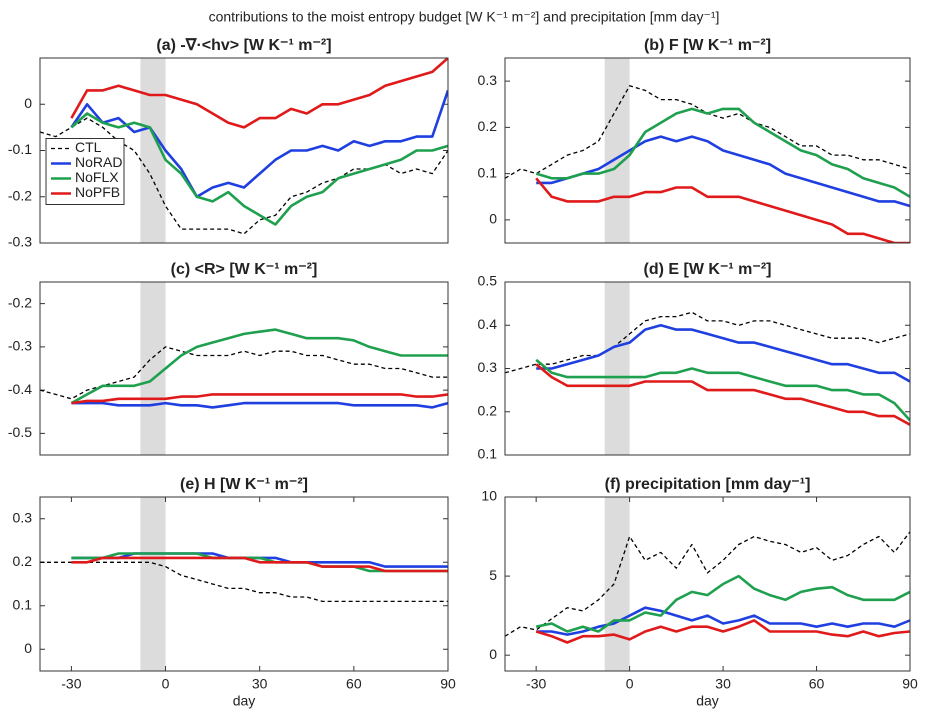 The image size is (928, 712). Describe the element at coordinates (244, 269) in the screenshot. I see `panel-title: (c) <R> [W K⁻¹ m⁻²]` at that location.